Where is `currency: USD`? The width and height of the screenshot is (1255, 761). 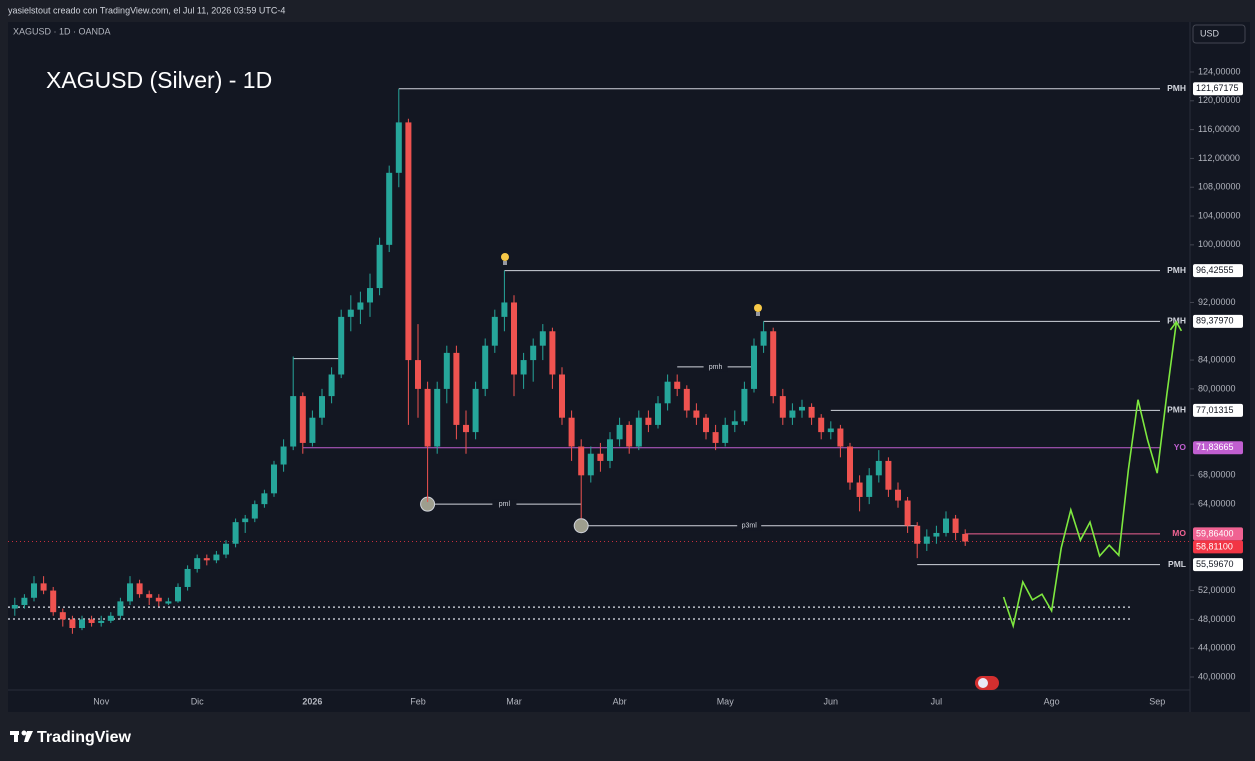
currency: USD is located at coordinates (1210, 33).